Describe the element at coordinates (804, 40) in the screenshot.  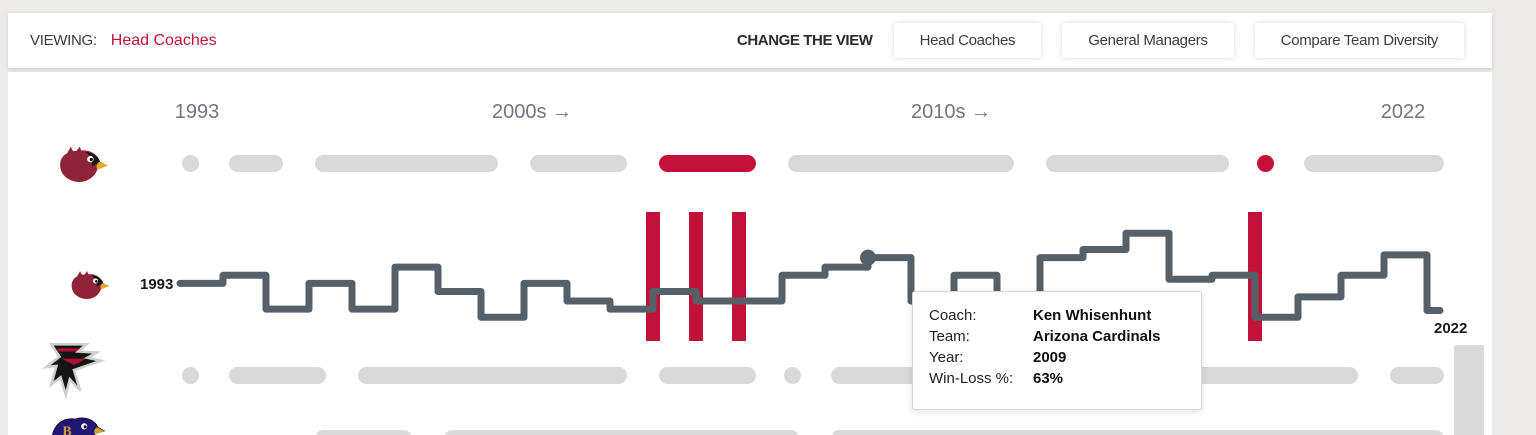
I see `change-the-view-label: CHANGE THE VIEW` at that location.